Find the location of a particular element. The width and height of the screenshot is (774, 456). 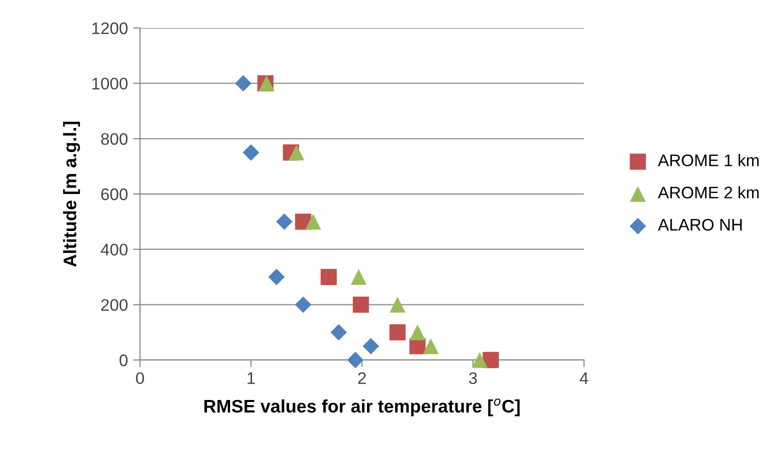

y-tick-label: 400 is located at coordinates (114, 250).